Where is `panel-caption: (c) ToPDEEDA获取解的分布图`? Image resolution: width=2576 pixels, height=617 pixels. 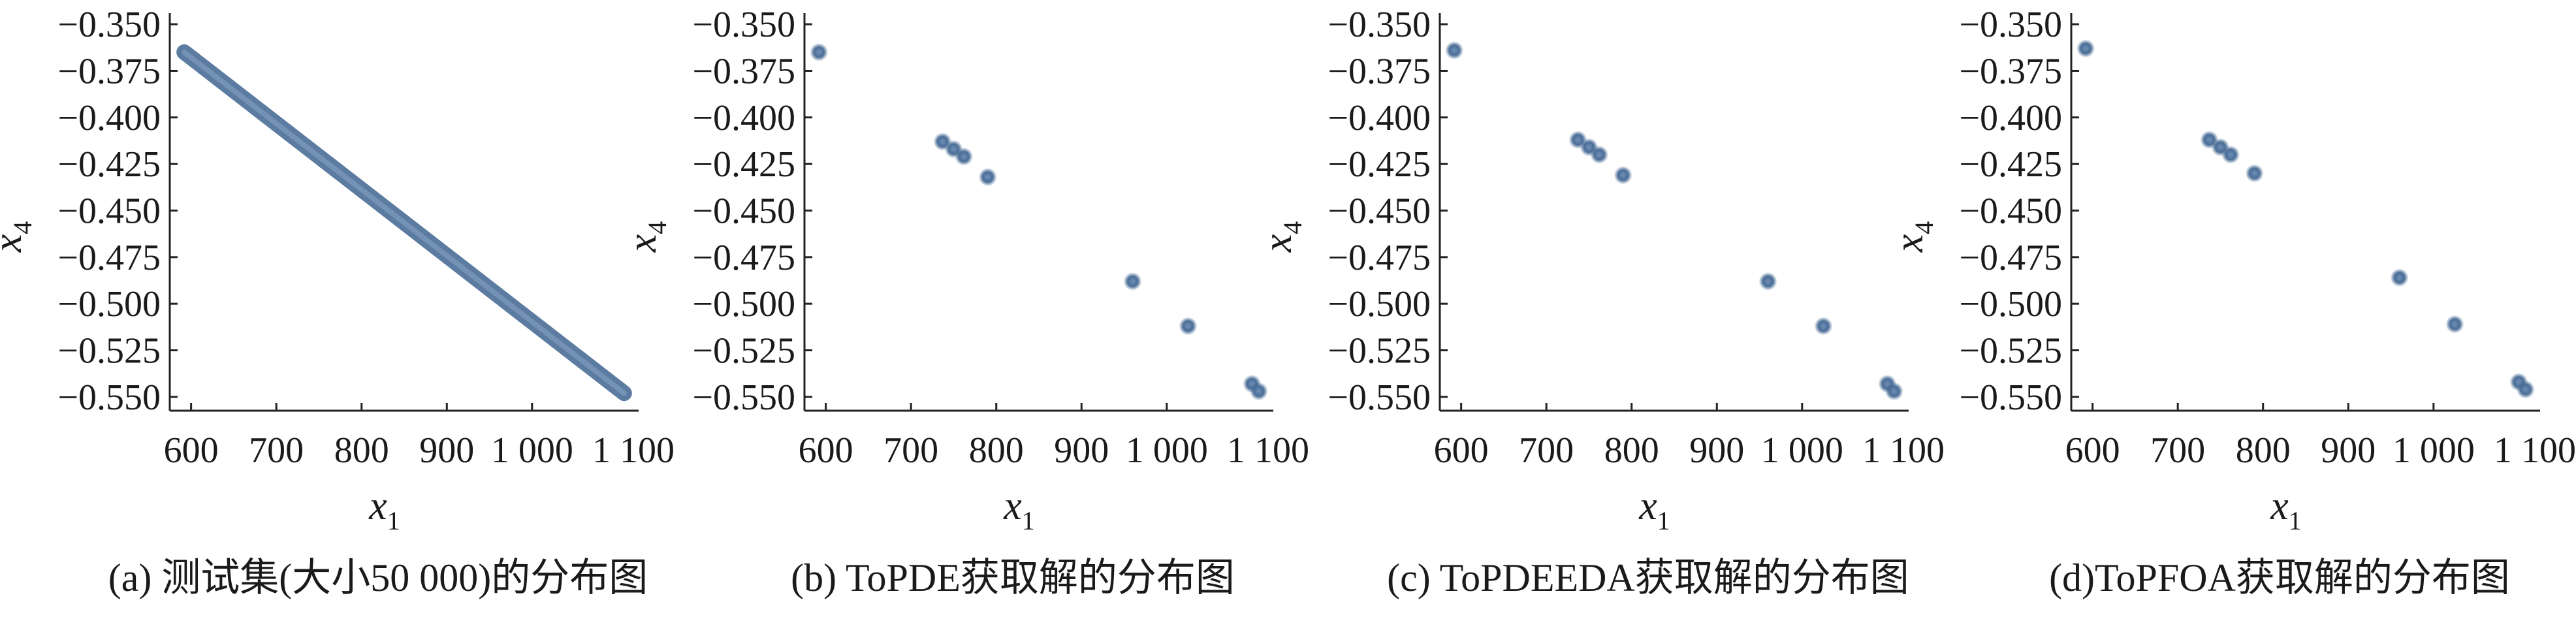 panel-caption: (c) ToPDEEDA获取解的分布图 is located at coordinates (1648, 577).